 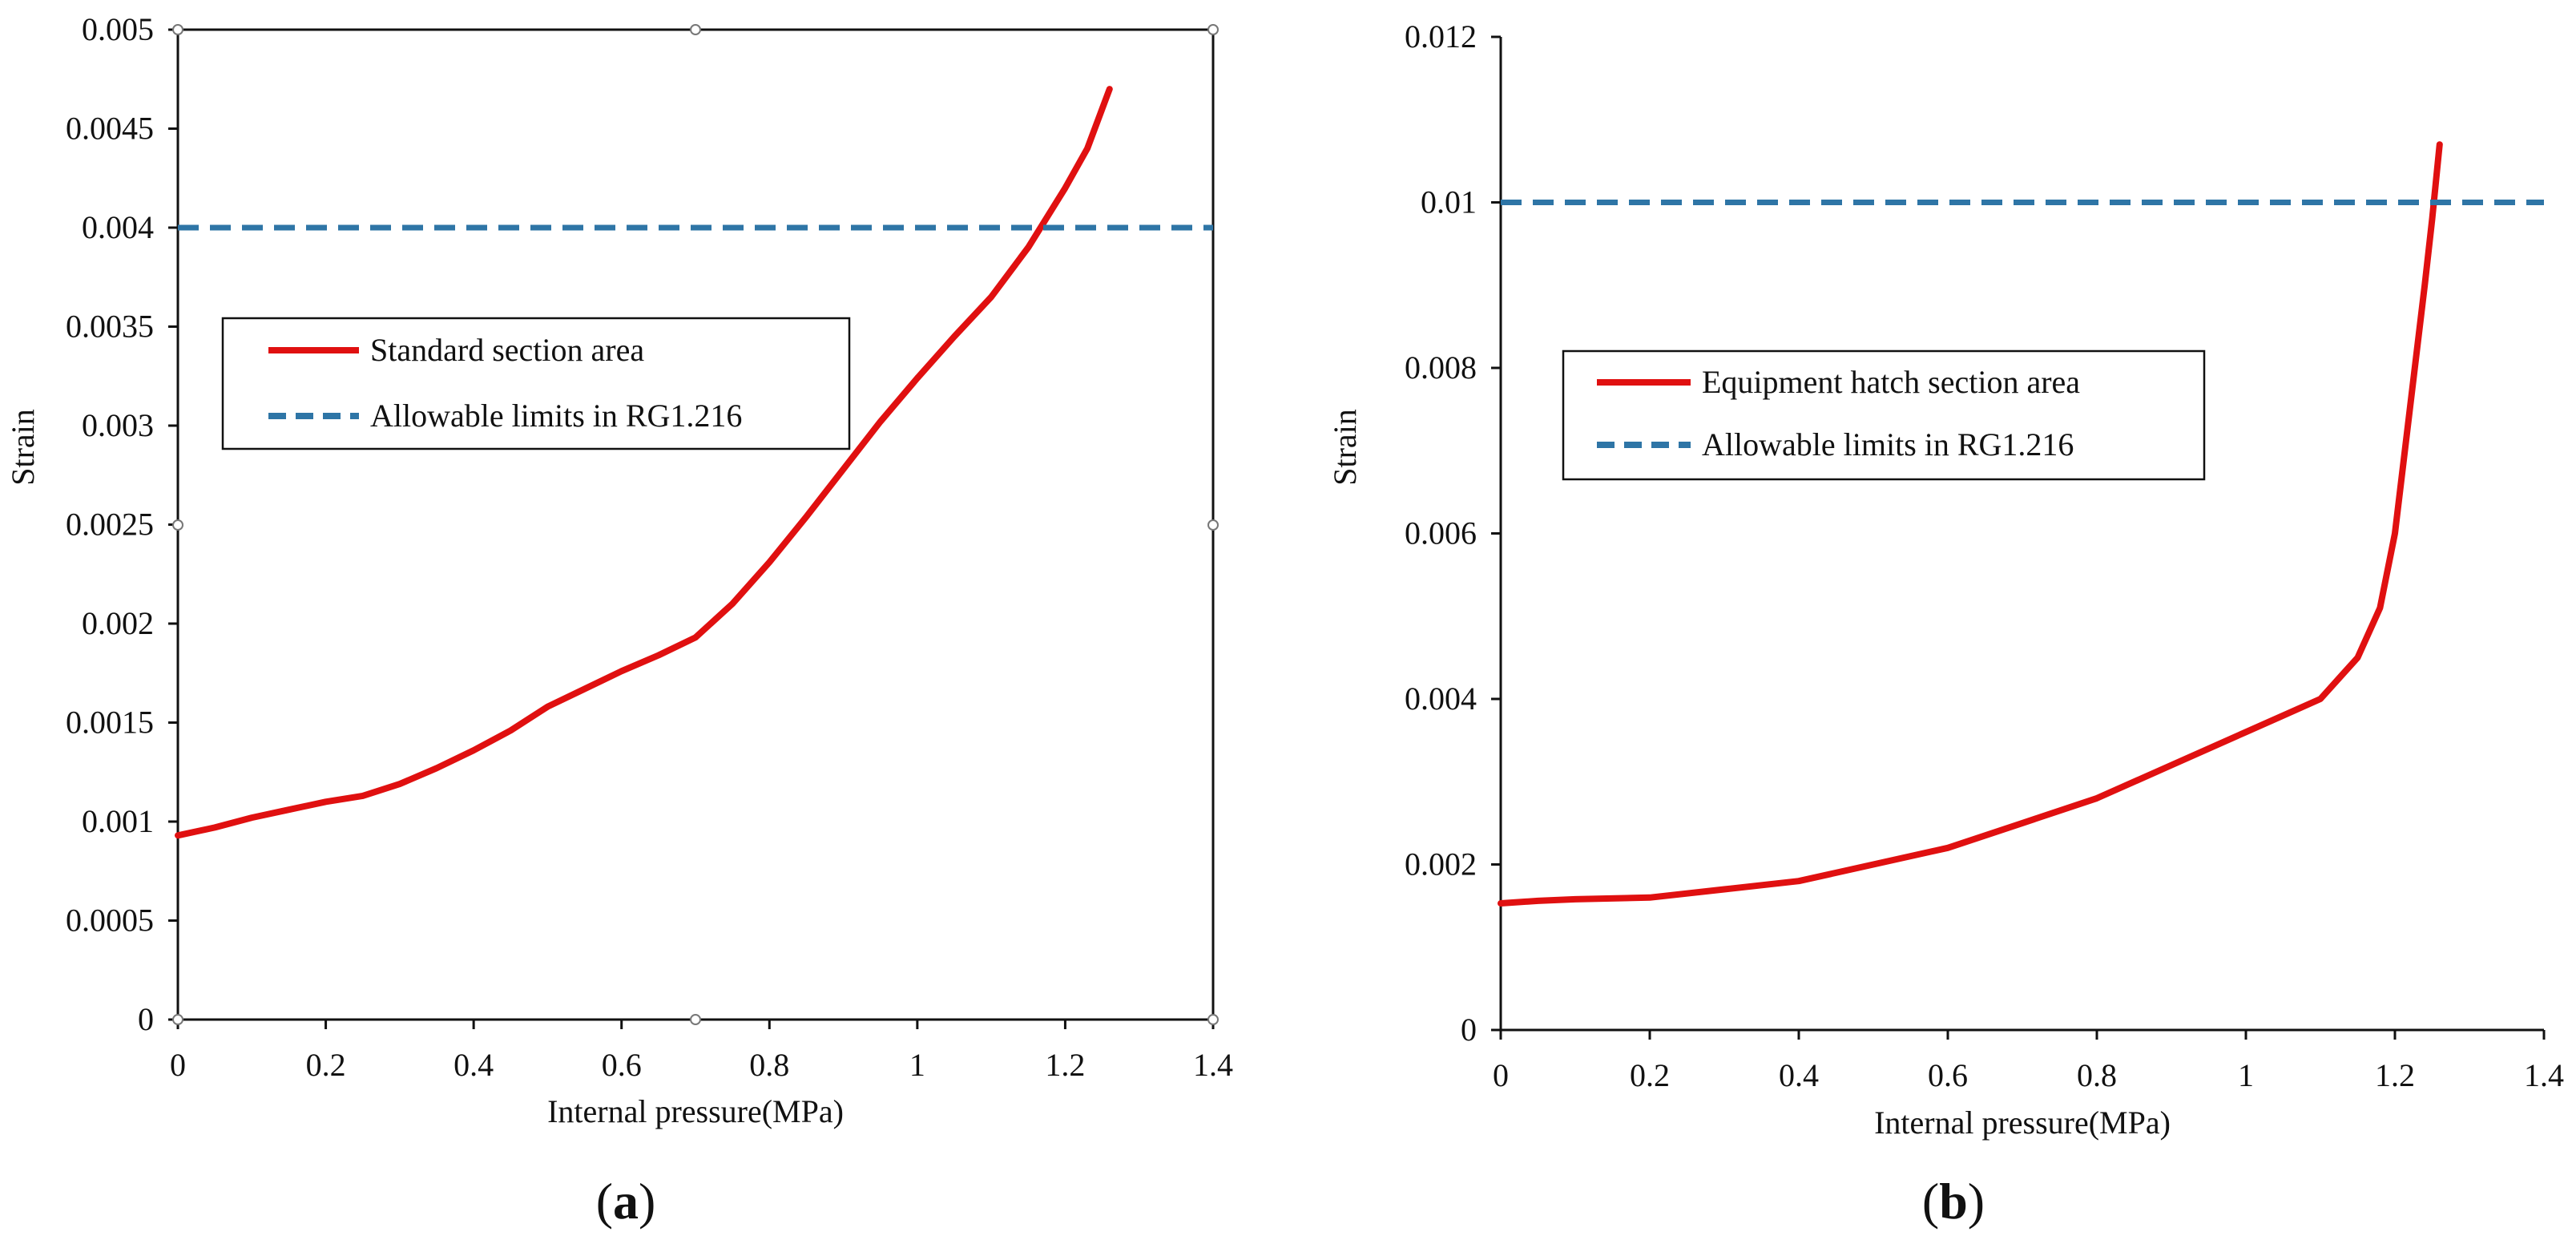 I want to click on legend-label-a-0: Standard section area, so click(x=507, y=350).